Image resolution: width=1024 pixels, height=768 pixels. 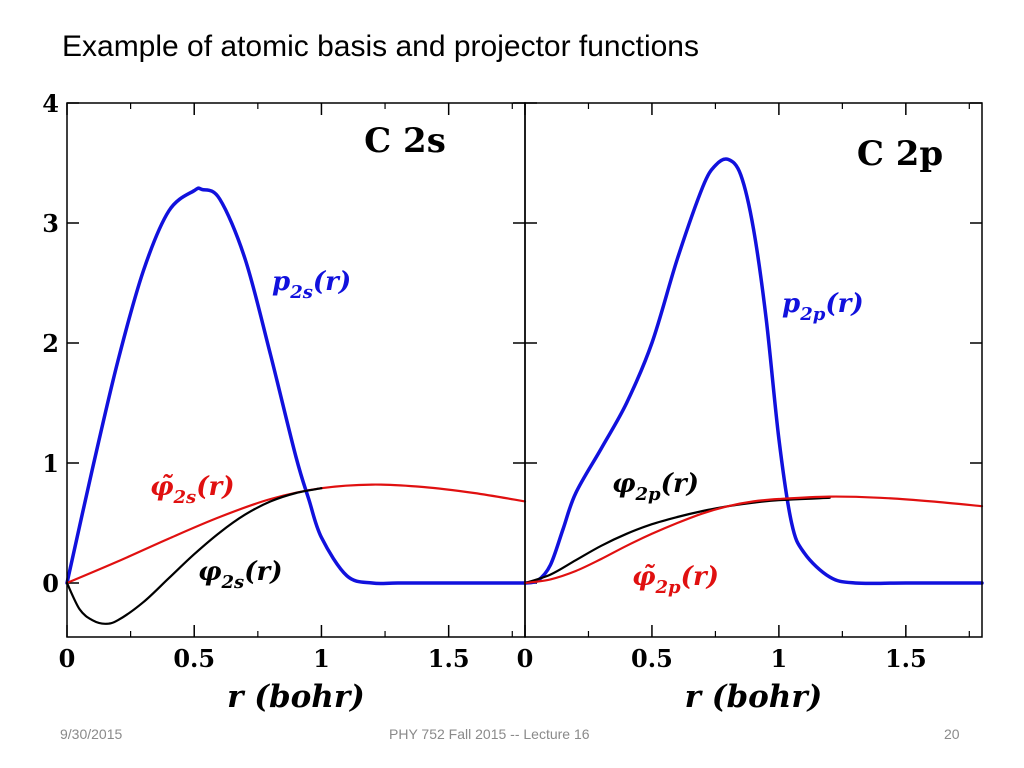 I want to click on panel-title: C 2s, so click(x=405, y=141).